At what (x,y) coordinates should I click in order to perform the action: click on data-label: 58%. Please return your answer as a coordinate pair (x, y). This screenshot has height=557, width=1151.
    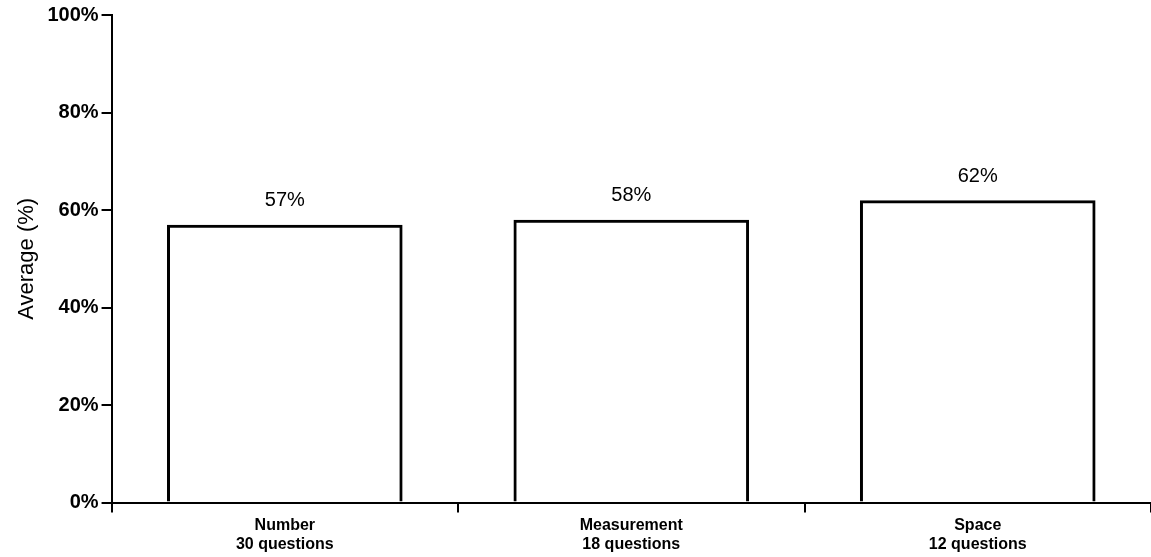
    Looking at the image, I should click on (631, 194).